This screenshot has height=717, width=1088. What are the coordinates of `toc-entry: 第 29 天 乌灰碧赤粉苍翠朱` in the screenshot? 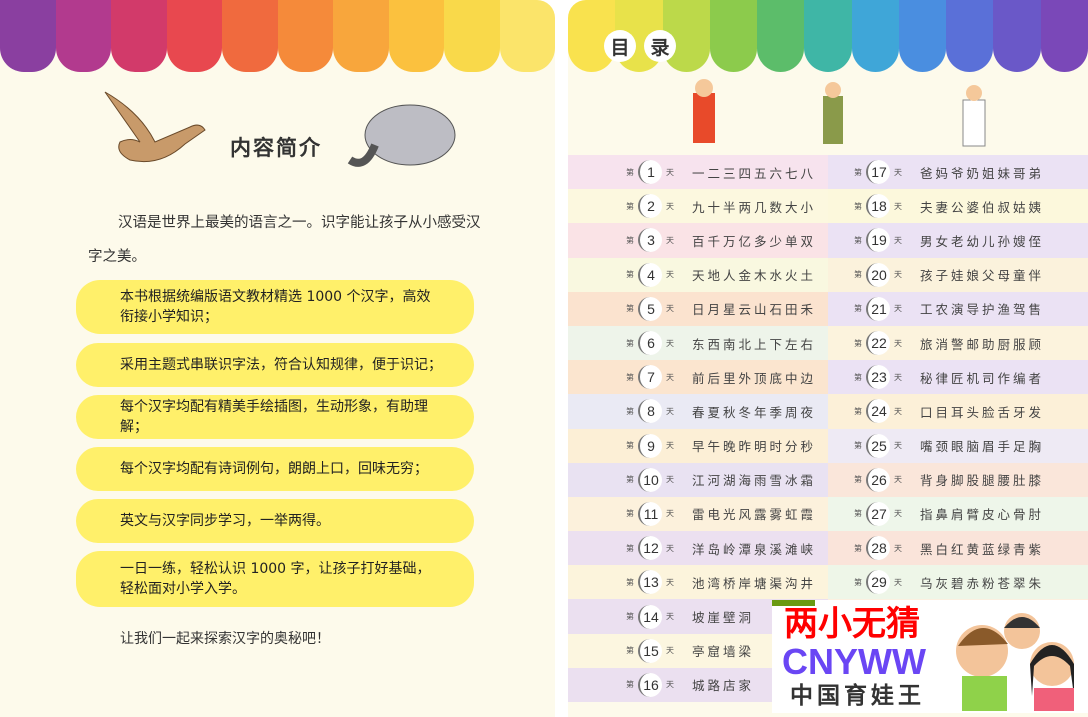 It's located at (958, 582).